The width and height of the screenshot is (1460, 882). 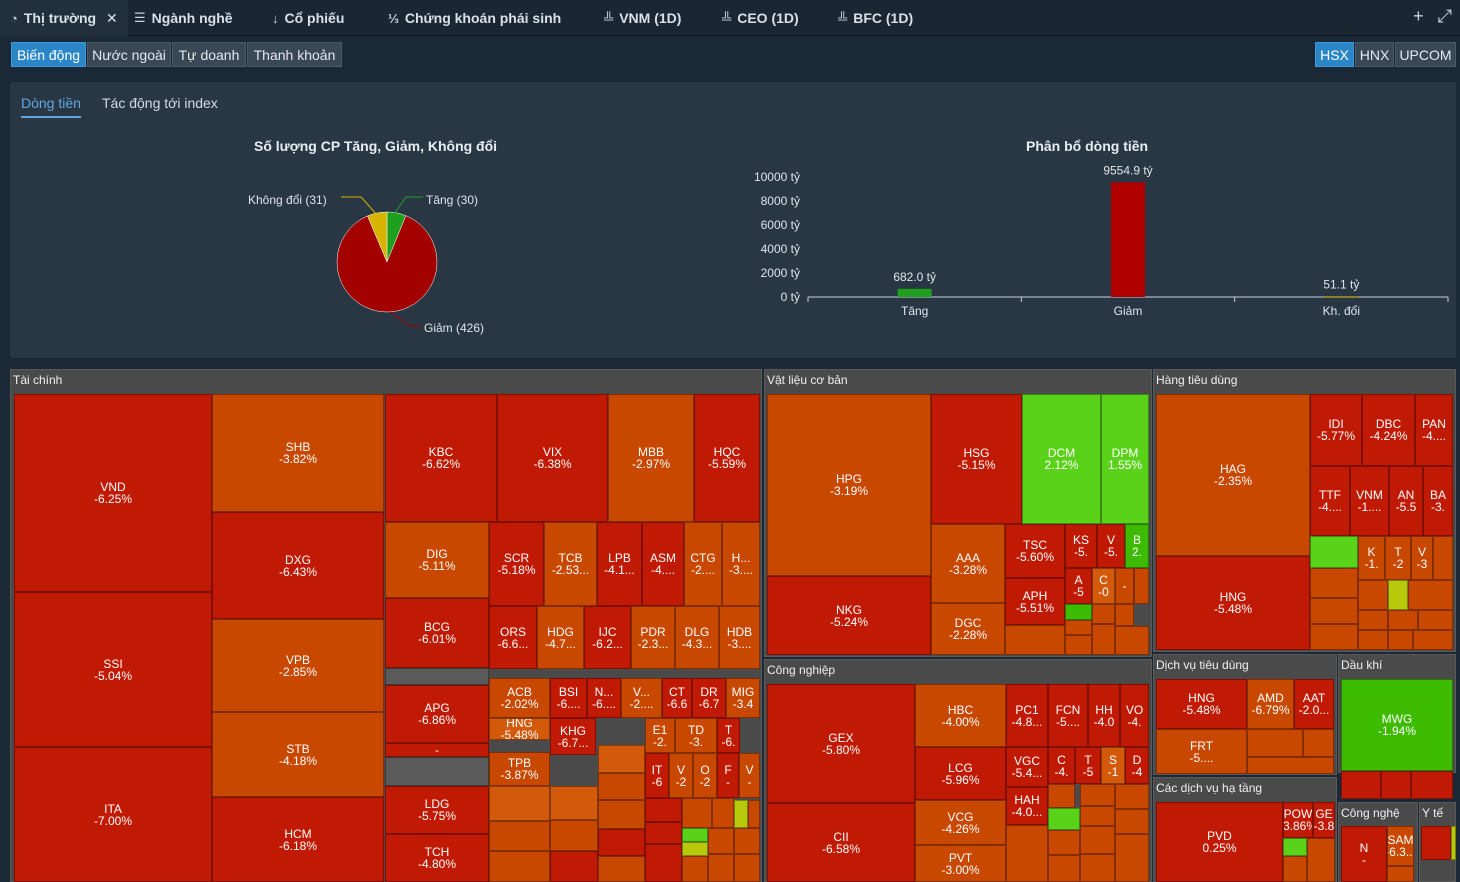 I want to click on stock-tile: F-, so click(x=728, y=775).